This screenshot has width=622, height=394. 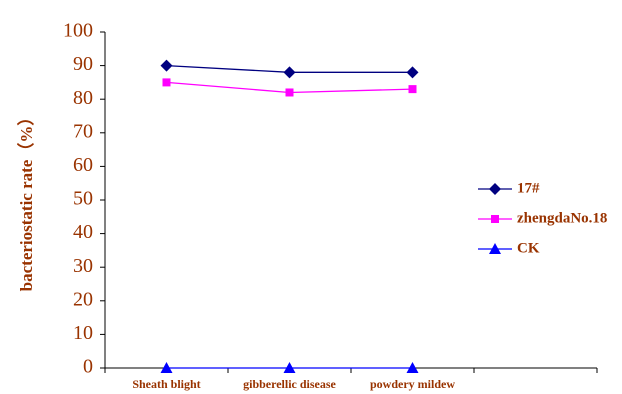 What do you see at coordinates (412, 384) in the screenshot?
I see `x-tick-label: powdery mildew` at bounding box center [412, 384].